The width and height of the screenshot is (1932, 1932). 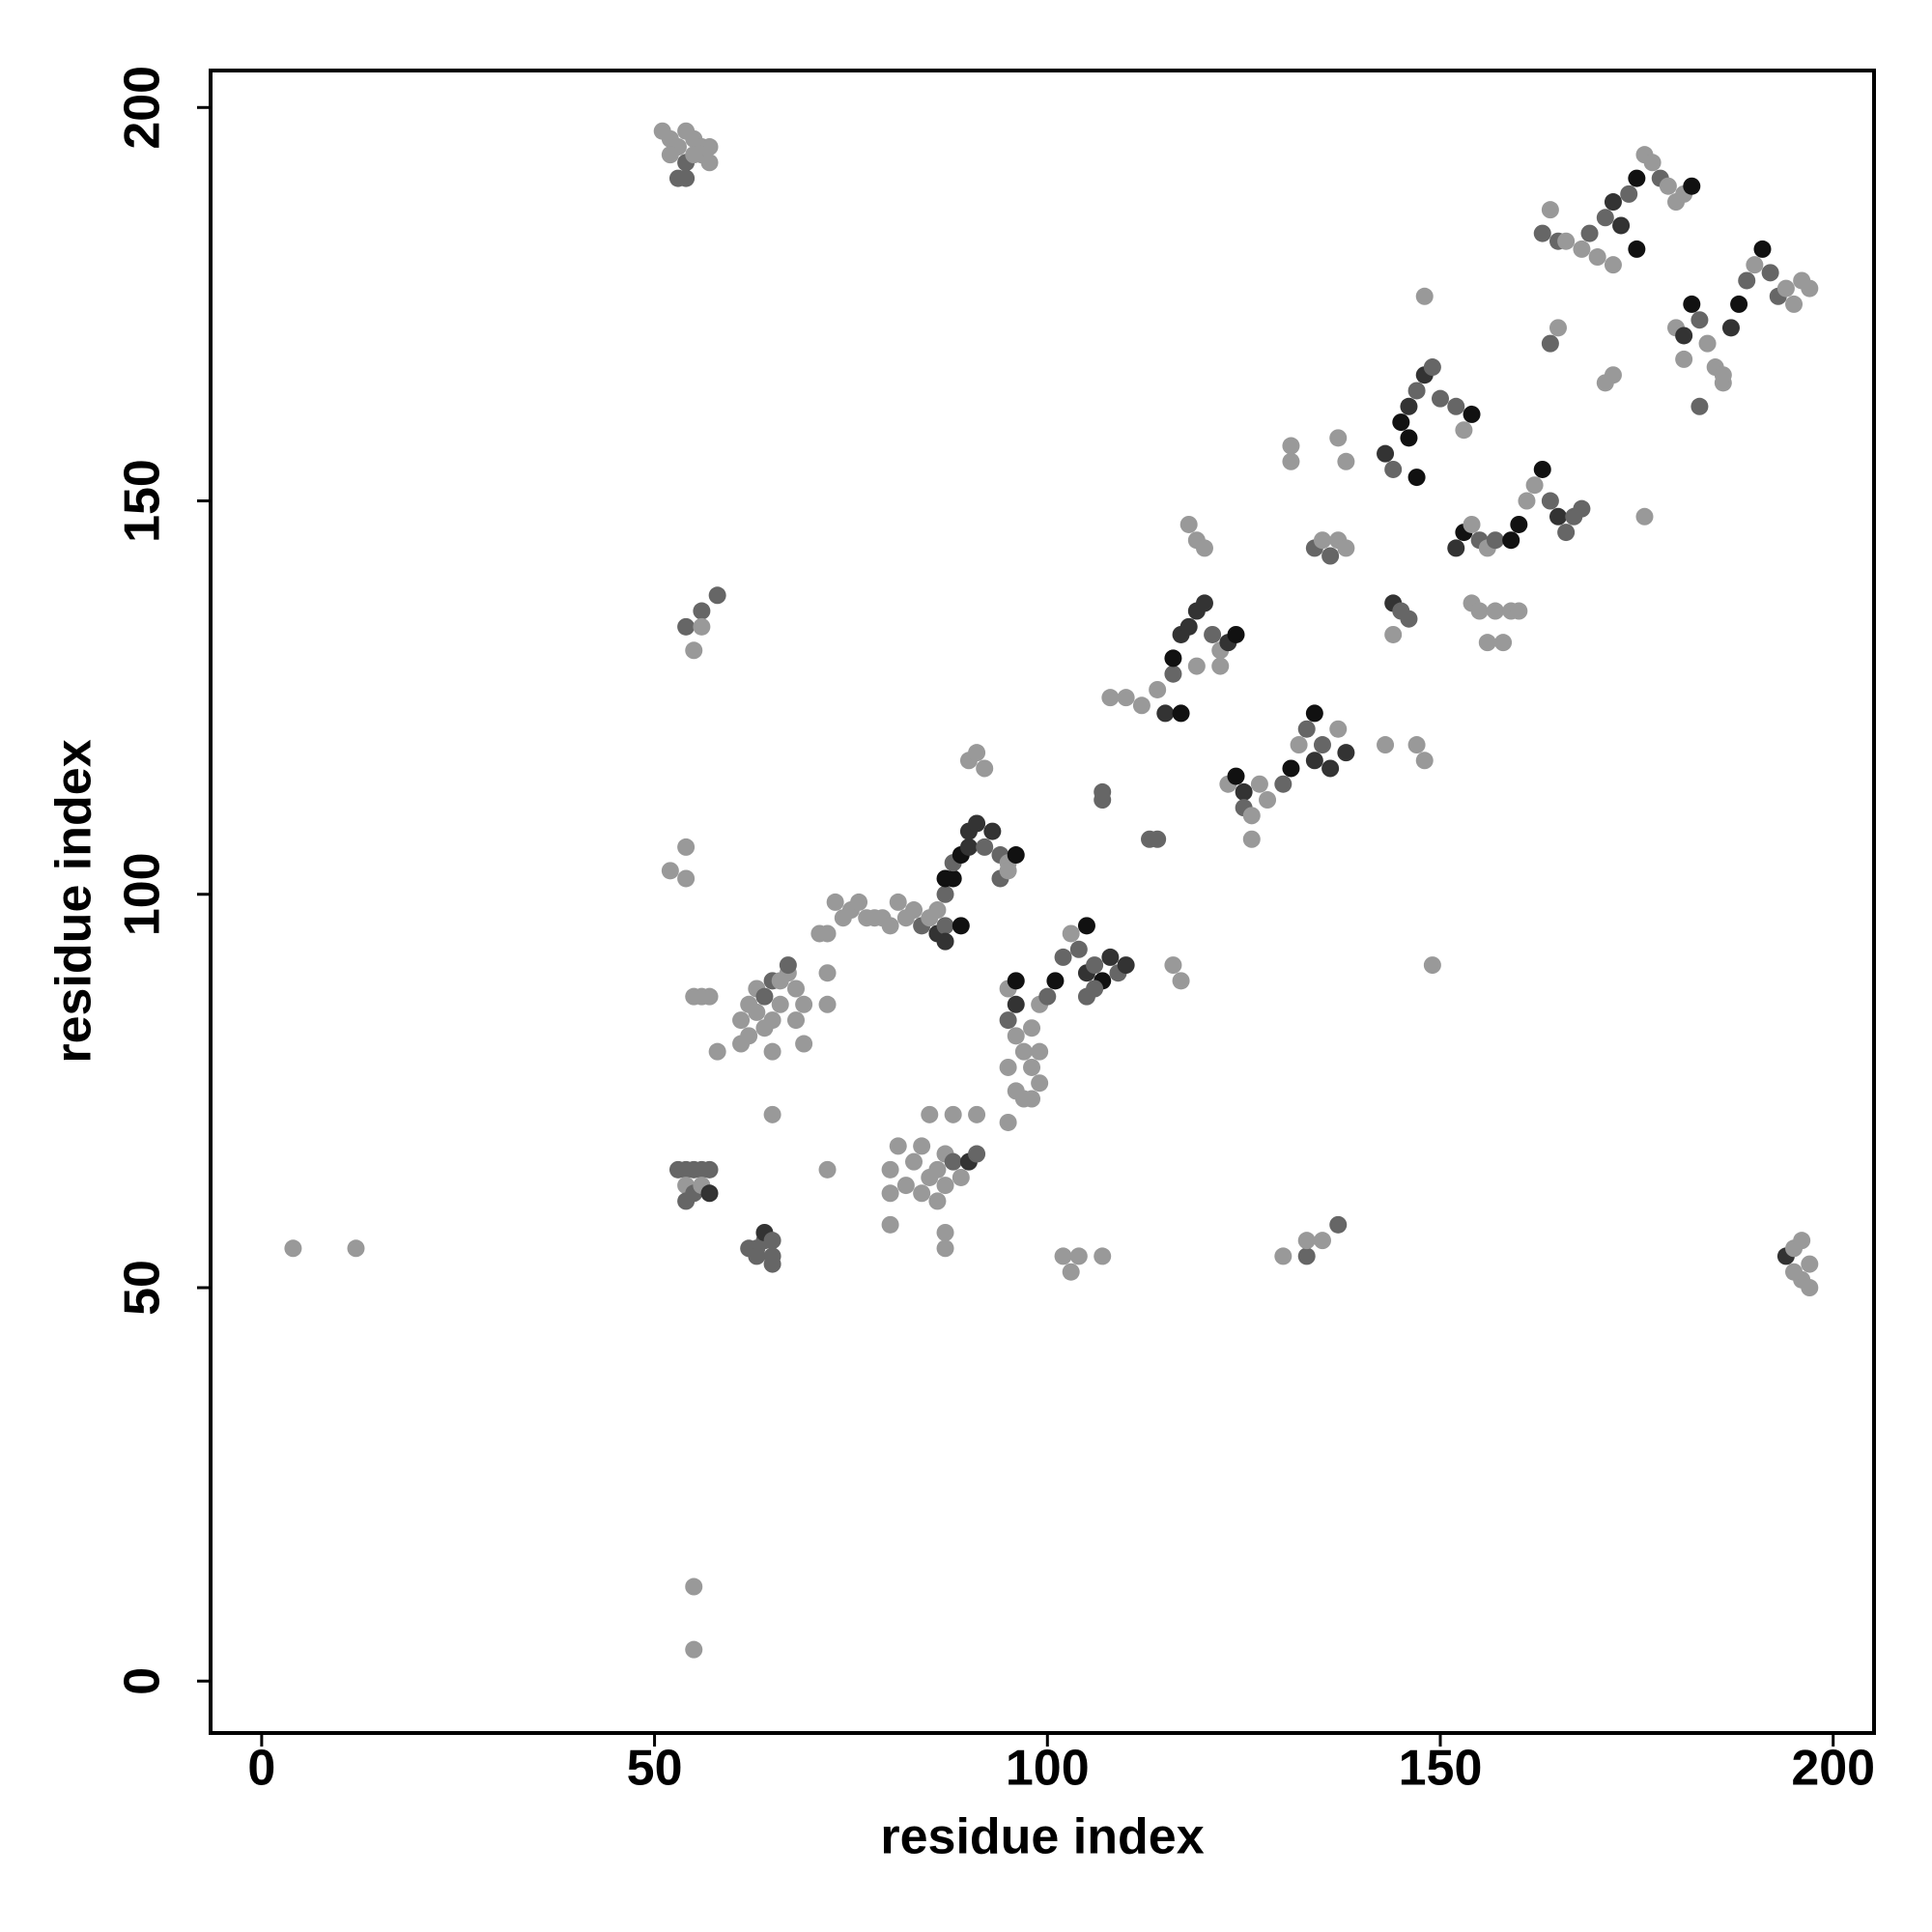 What do you see at coordinates (1441, 1769) in the screenshot?
I see `x-tick-label: 150` at bounding box center [1441, 1769].